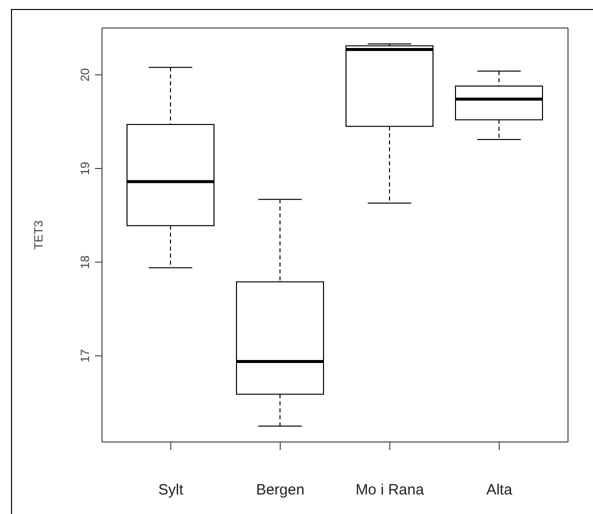  Describe the element at coordinates (85, 169) in the screenshot. I see `y-tick-label: 19` at that location.